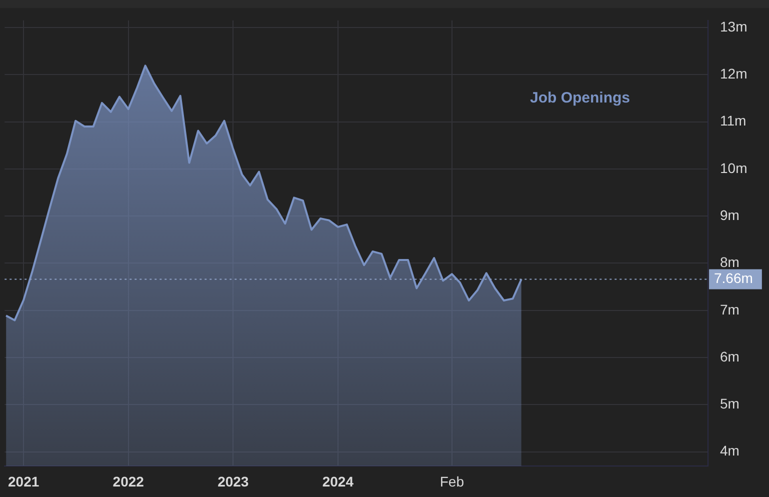 The width and height of the screenshot is (769, 497). Describe the element at coordinates (730, 214) in the screenshot. I see `y-tick-label: 9m` at that location.